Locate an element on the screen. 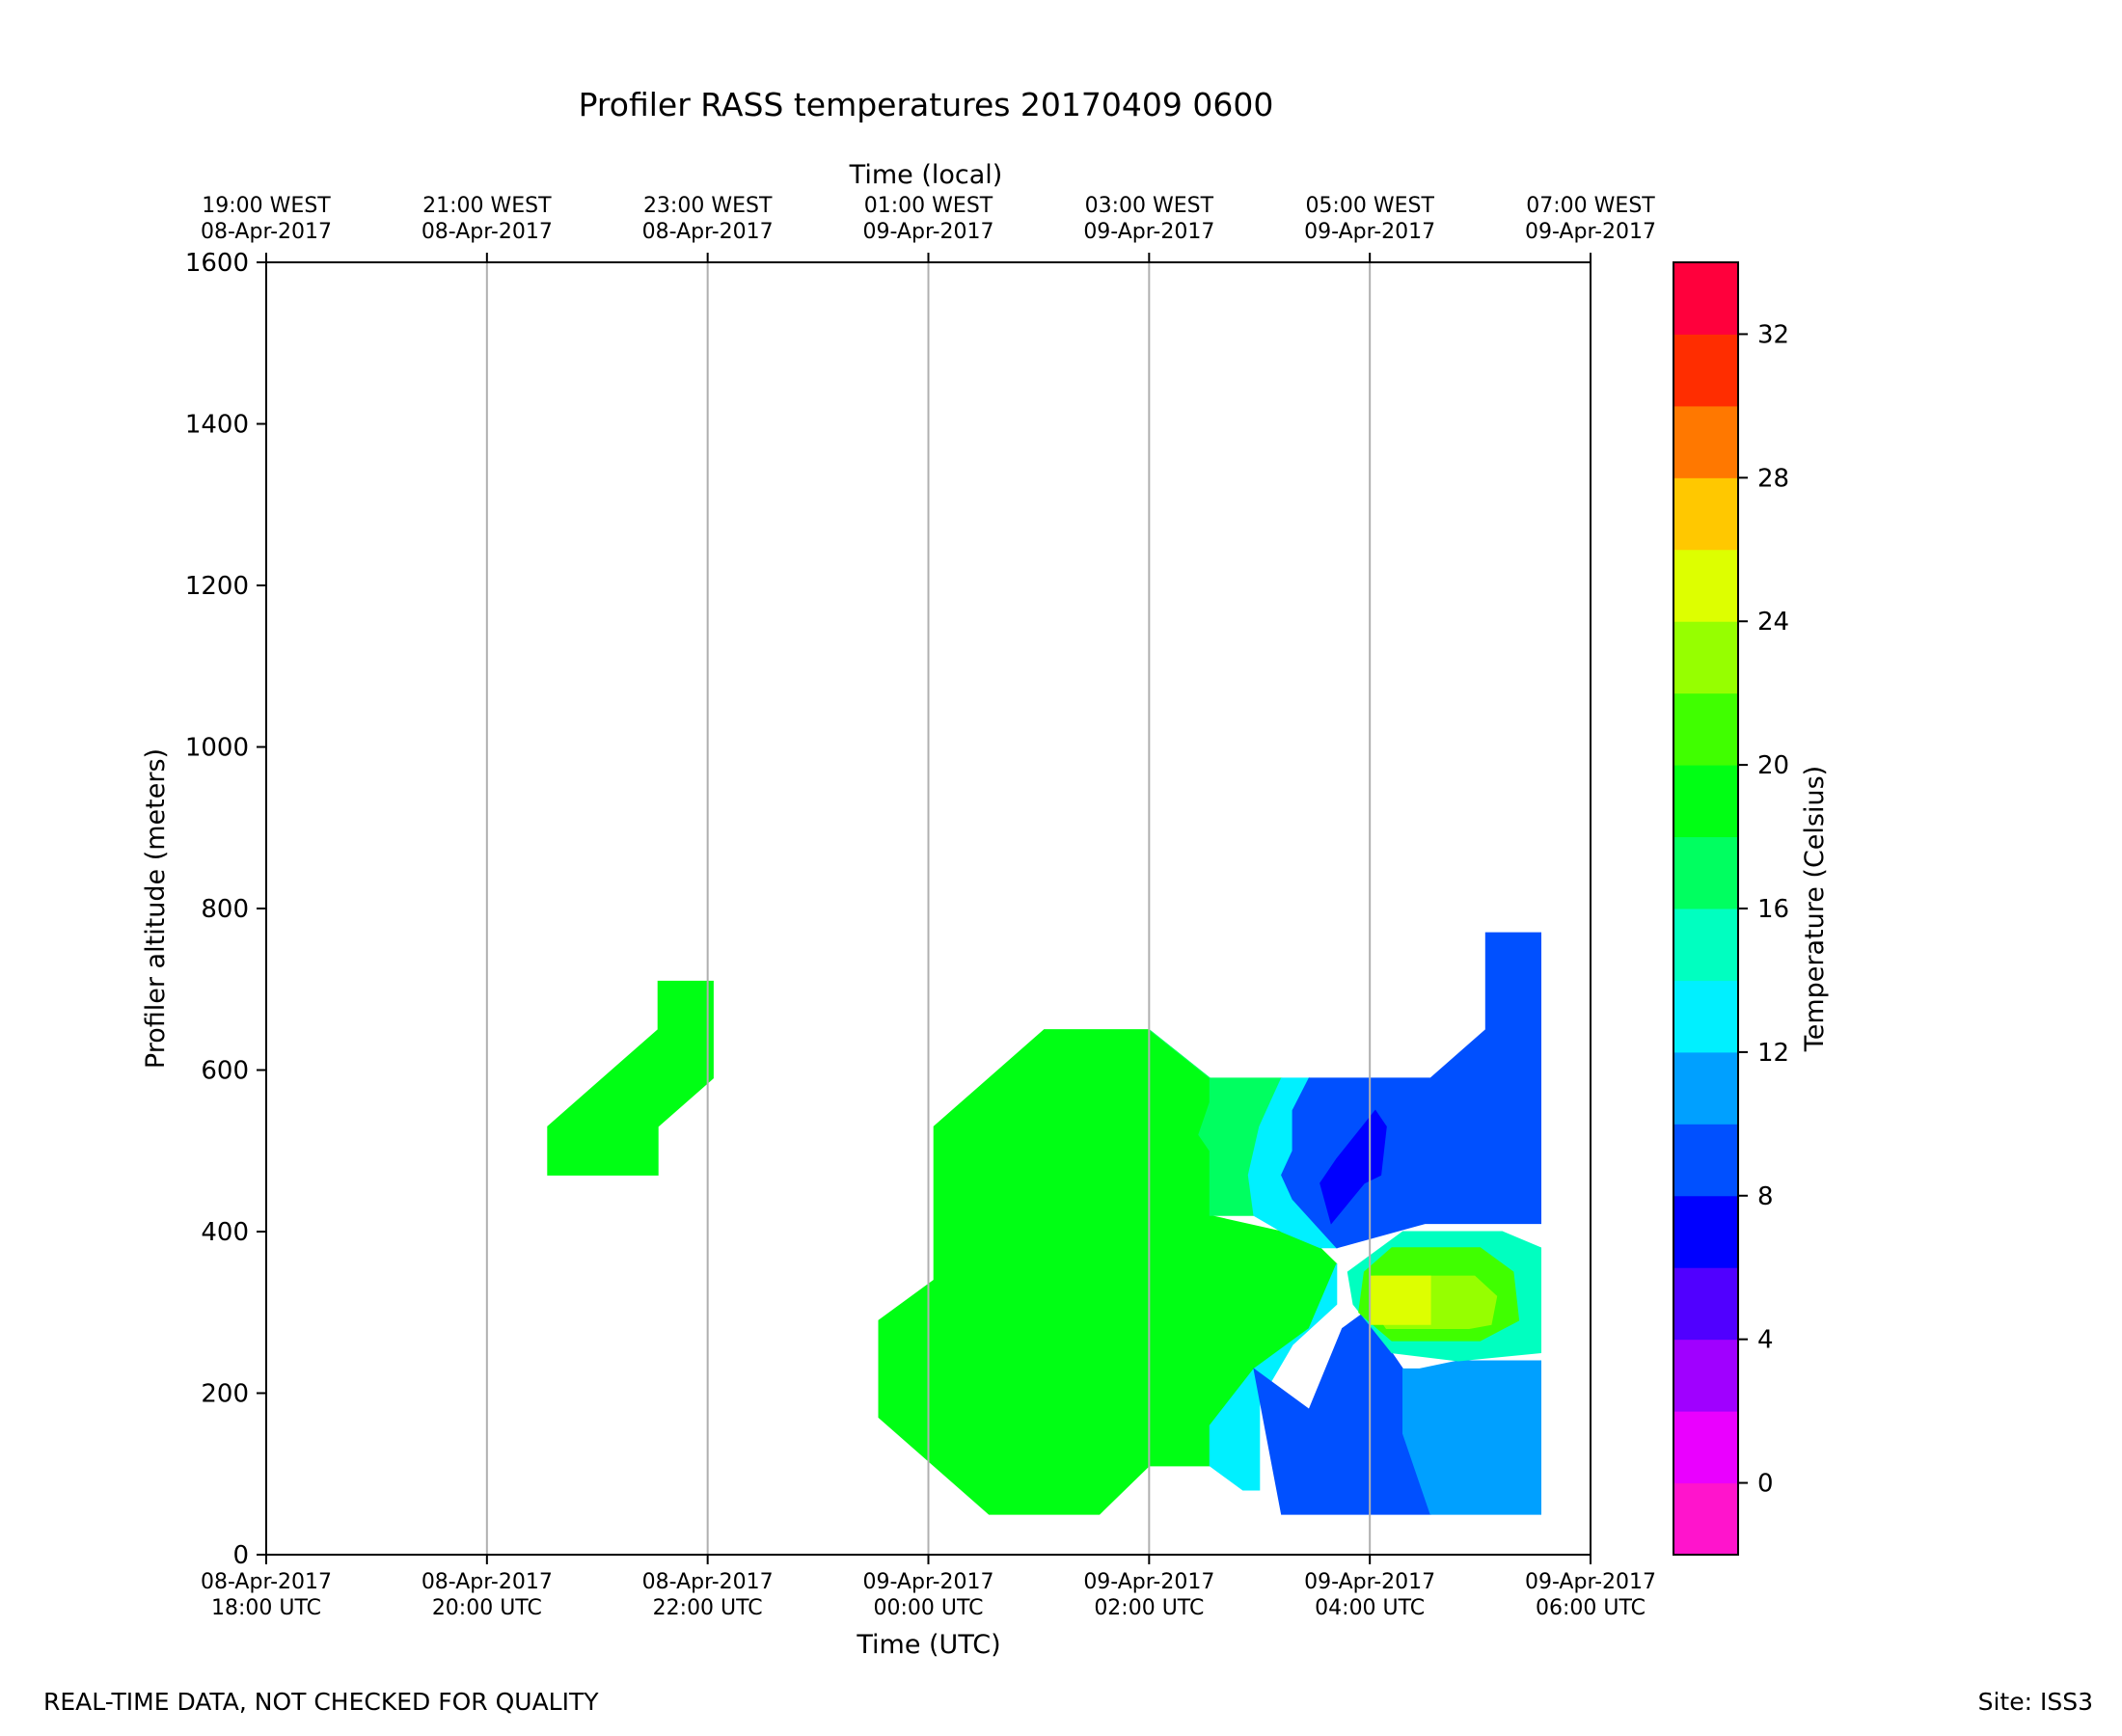 The image size is (2122, 1736). region-lower-mid is located at coordinates (1472, 1438).